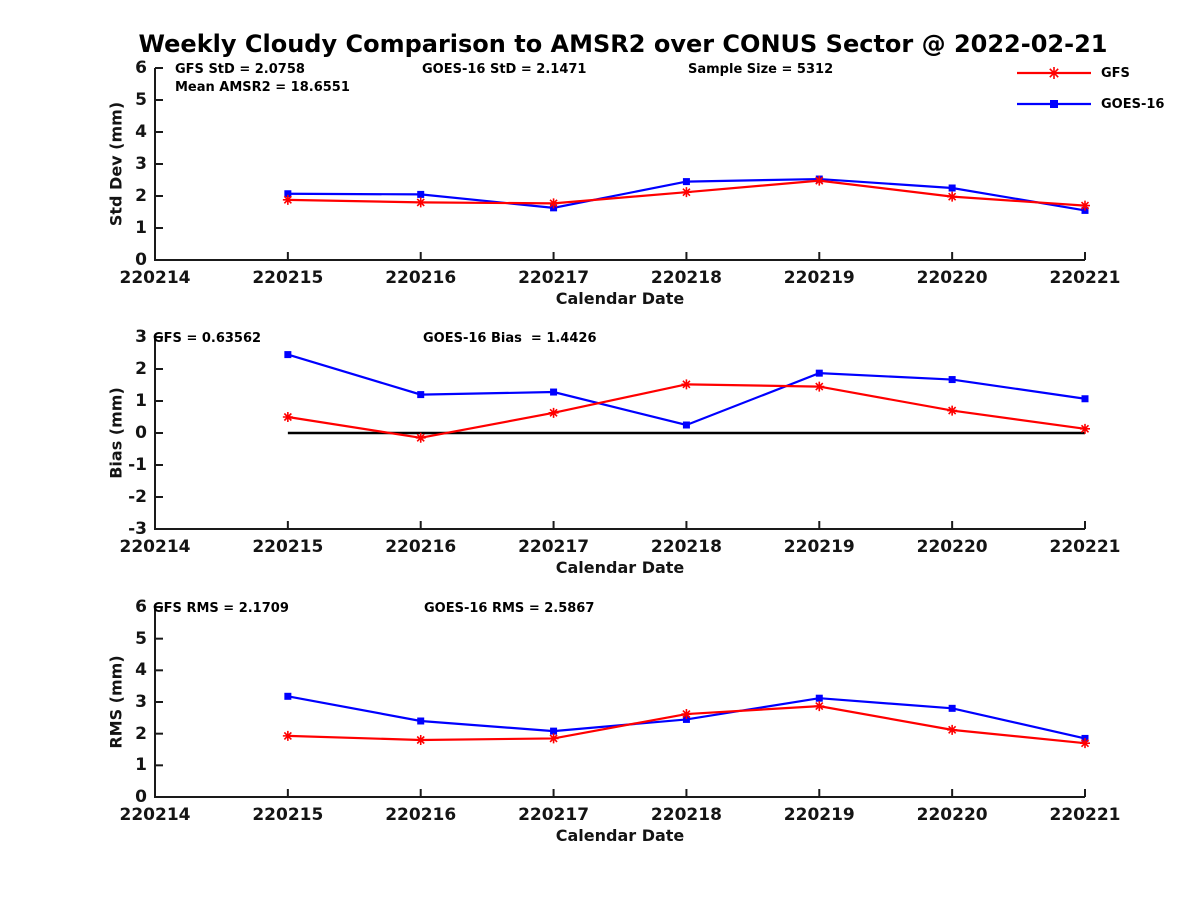 This screenshot has height=900, width=1200. I want to click on goes16-line-square-icon, so click(1054, 104).